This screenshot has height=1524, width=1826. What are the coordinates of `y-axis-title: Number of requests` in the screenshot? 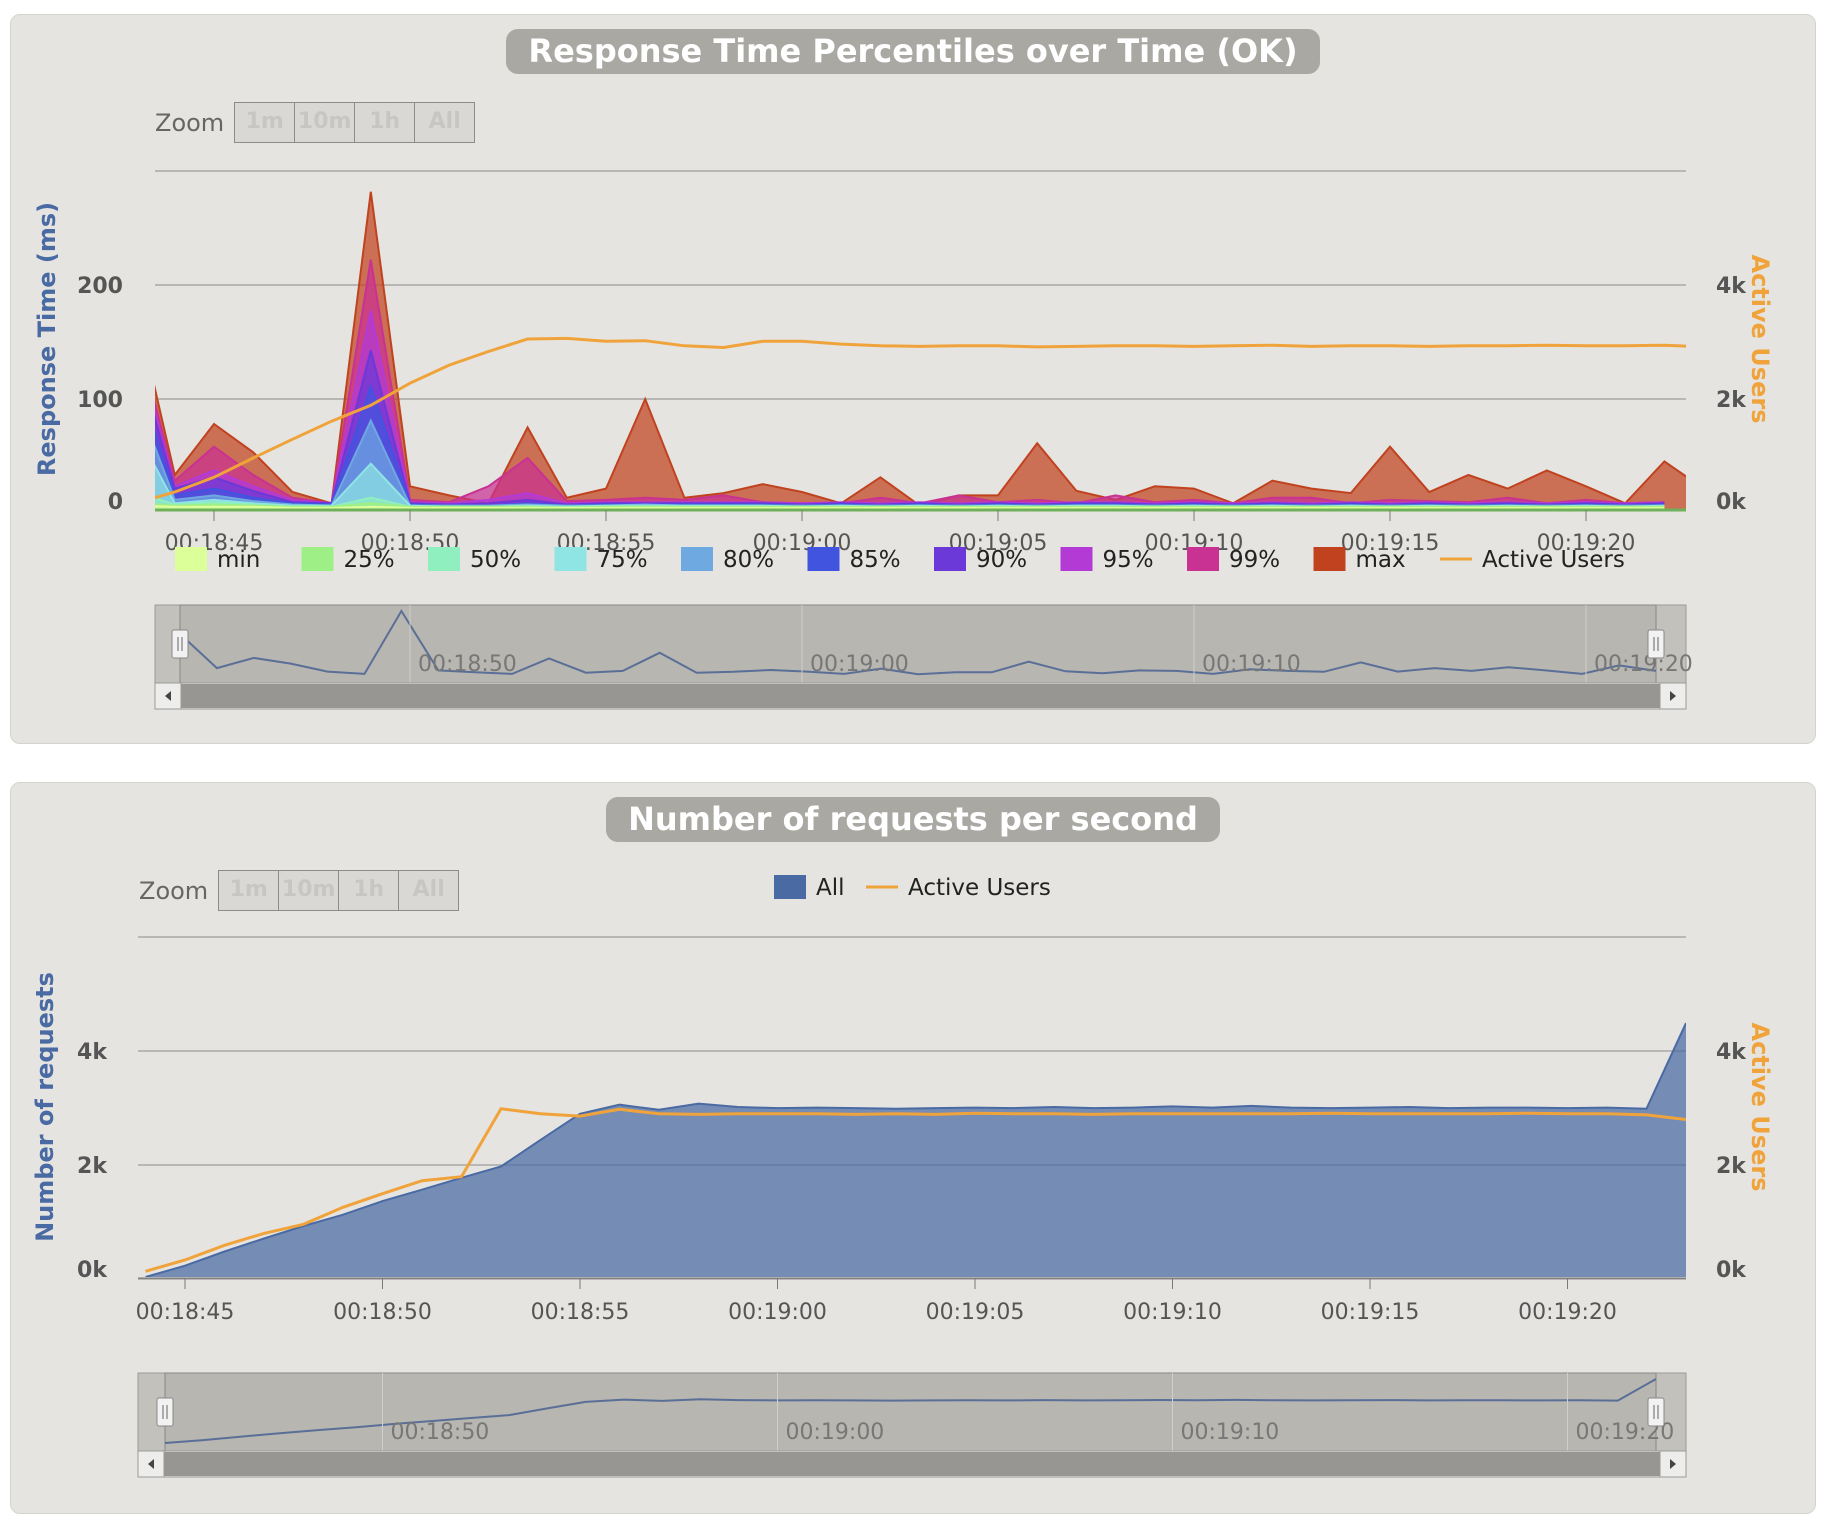 It's located at (45, 1107).